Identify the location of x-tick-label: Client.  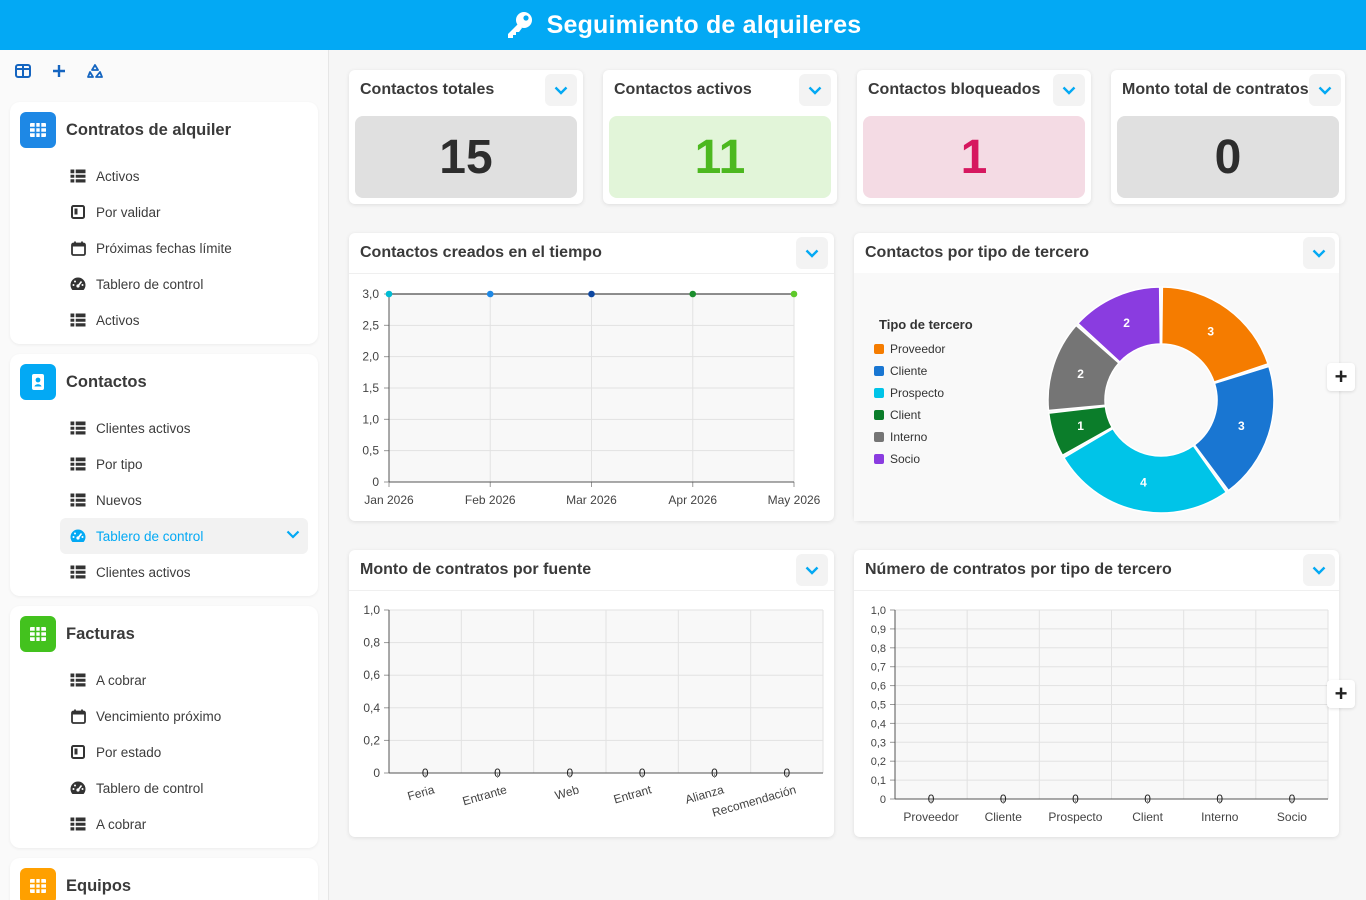
(1147, 817).